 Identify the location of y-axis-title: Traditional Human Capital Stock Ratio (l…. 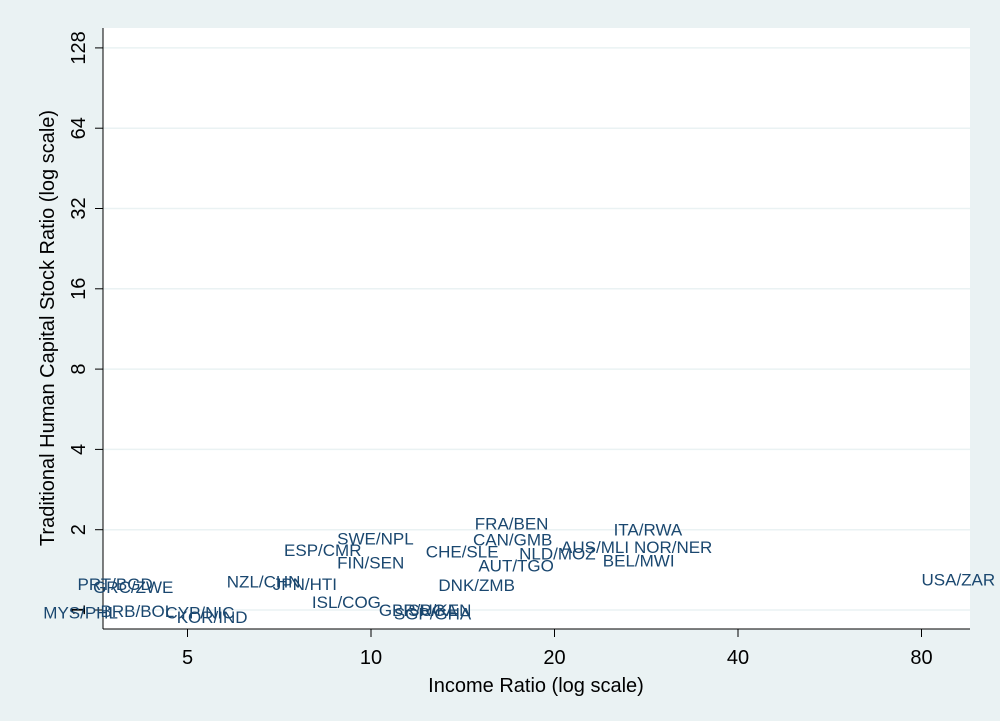
(48, 328).